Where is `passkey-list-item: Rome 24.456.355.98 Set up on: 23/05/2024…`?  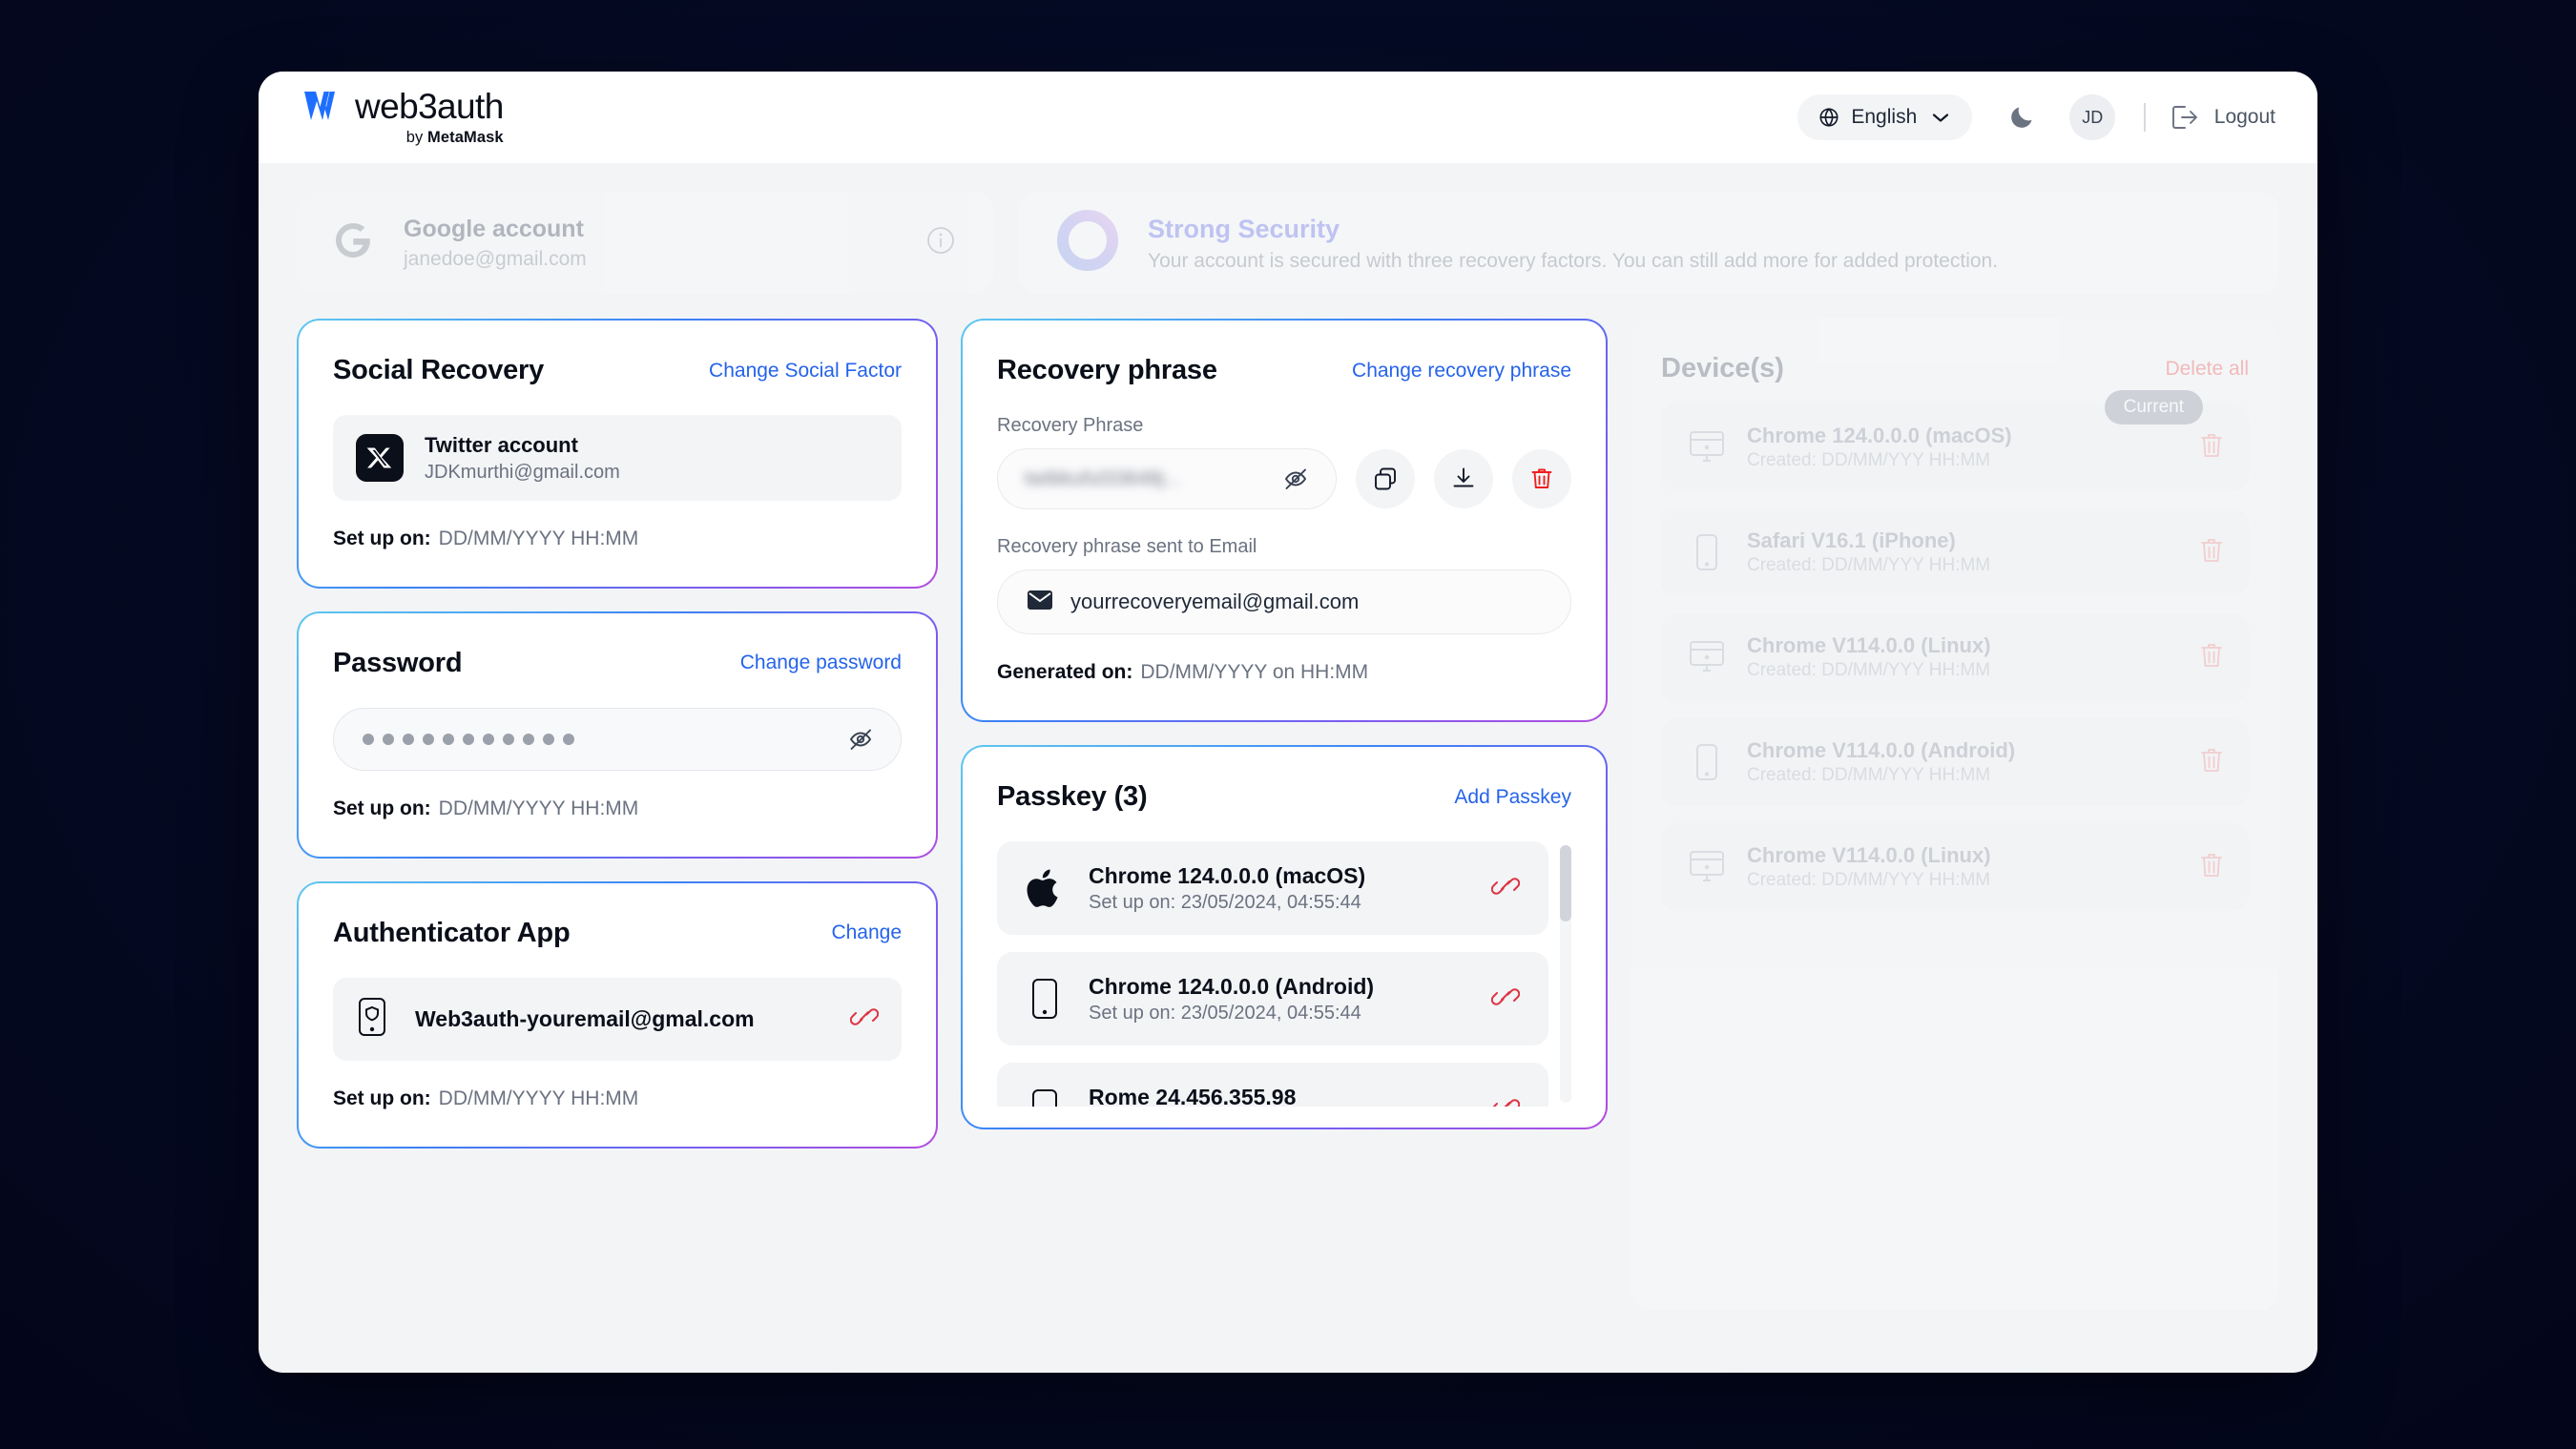
passkey-list-item: Rome 24.456.355.98 Set up on: 23/05/2024… is located at coordinates (1272, 1085).